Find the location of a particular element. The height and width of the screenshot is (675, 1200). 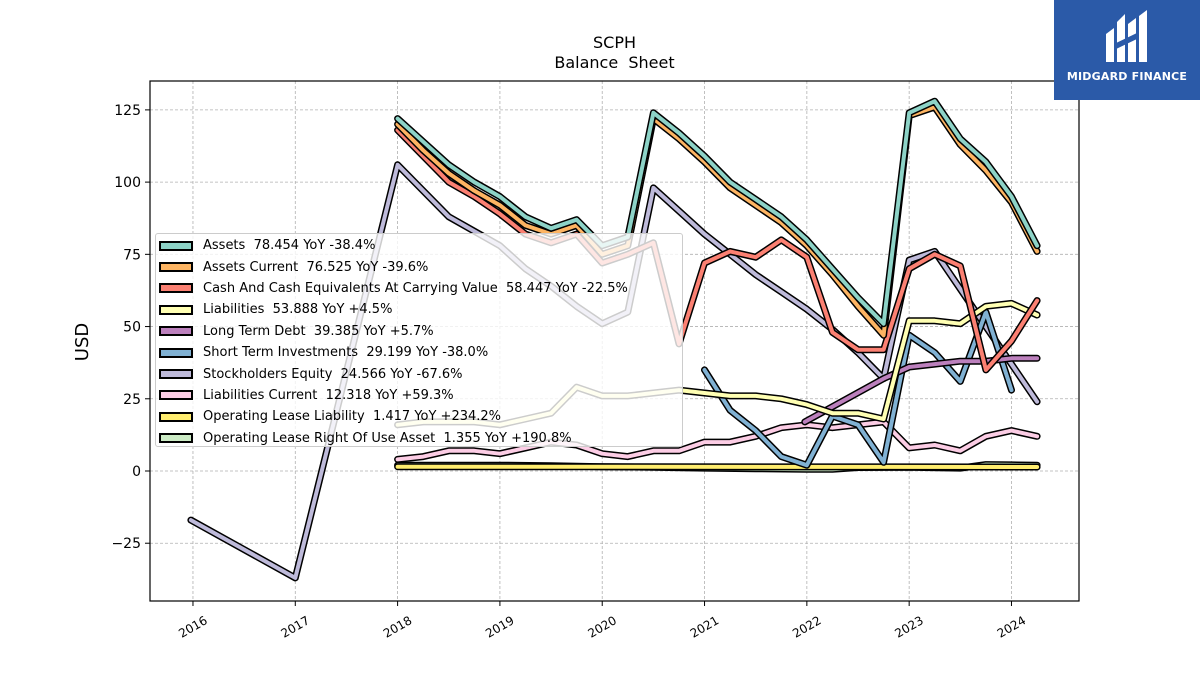

brand-logo: MIDGARD FINANCE is located at coordinates (1127, 50).